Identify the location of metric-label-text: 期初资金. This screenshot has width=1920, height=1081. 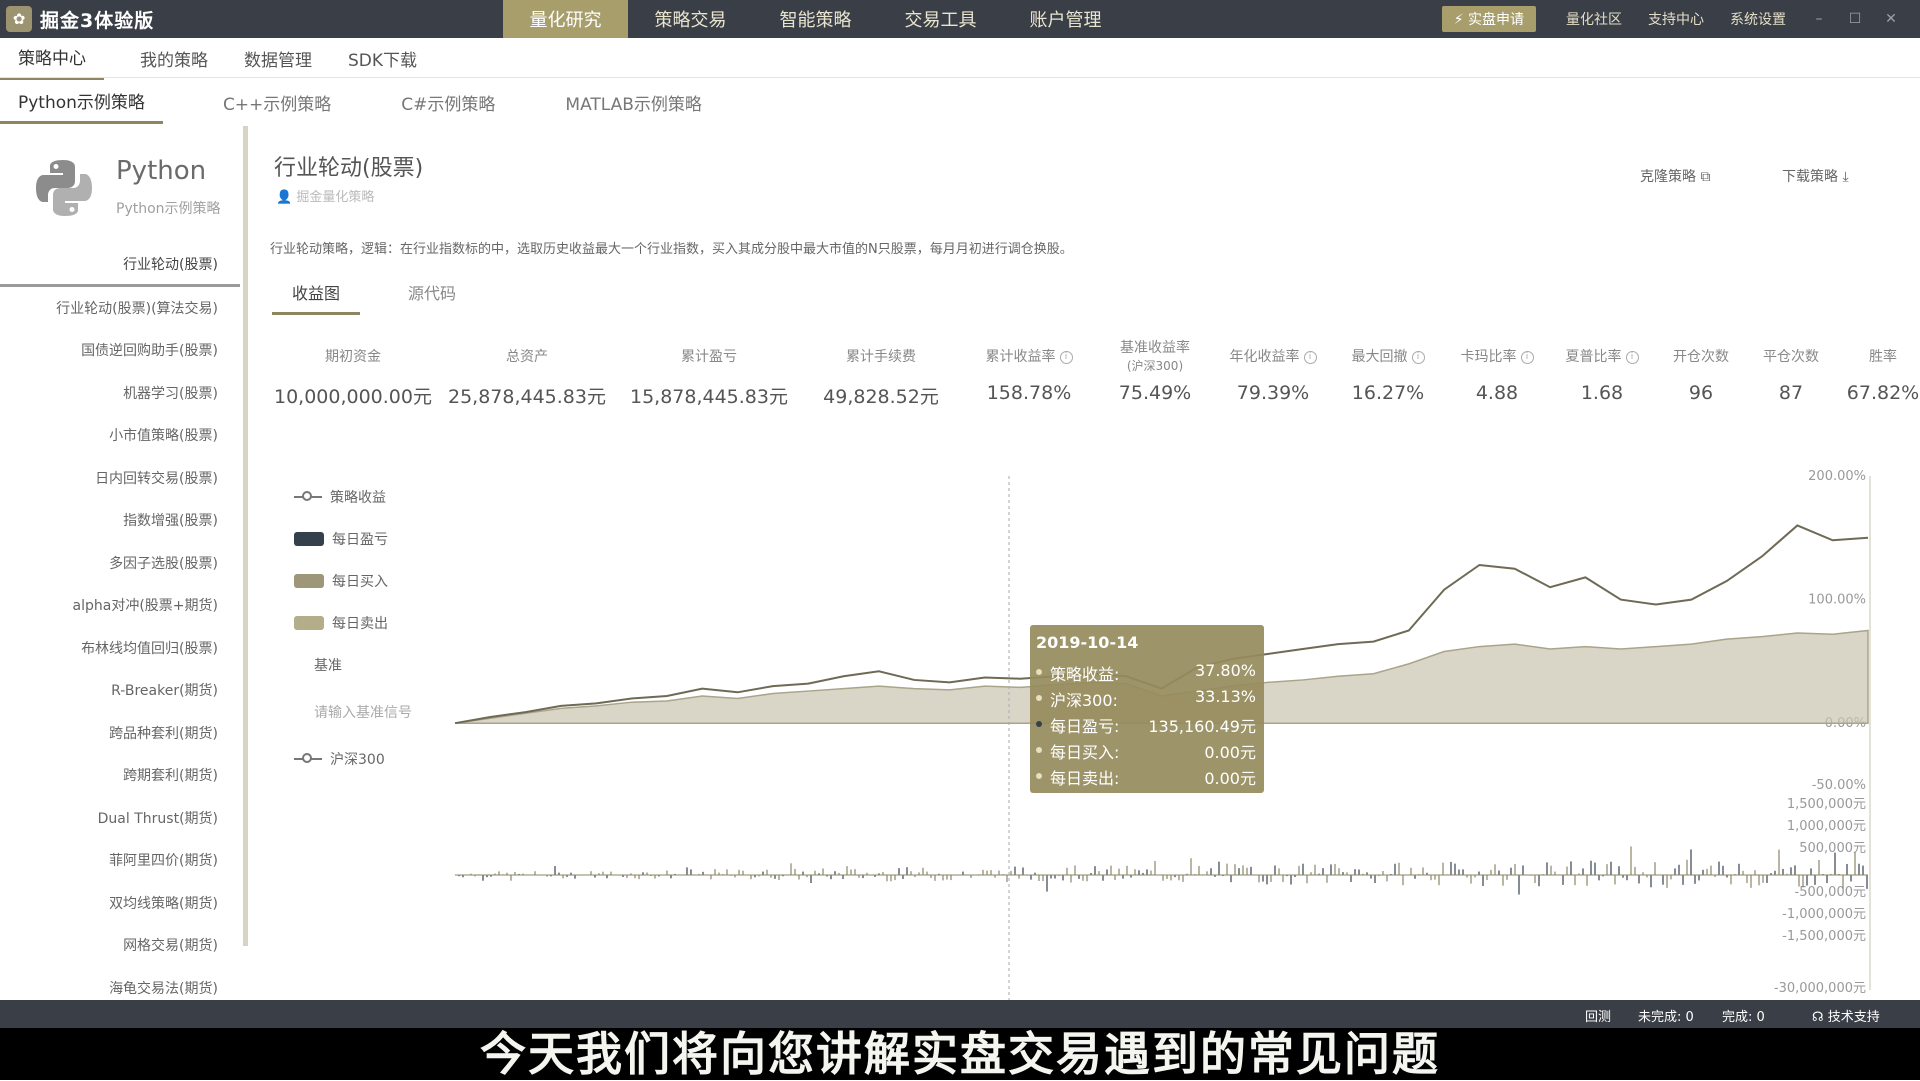
(353, 357).